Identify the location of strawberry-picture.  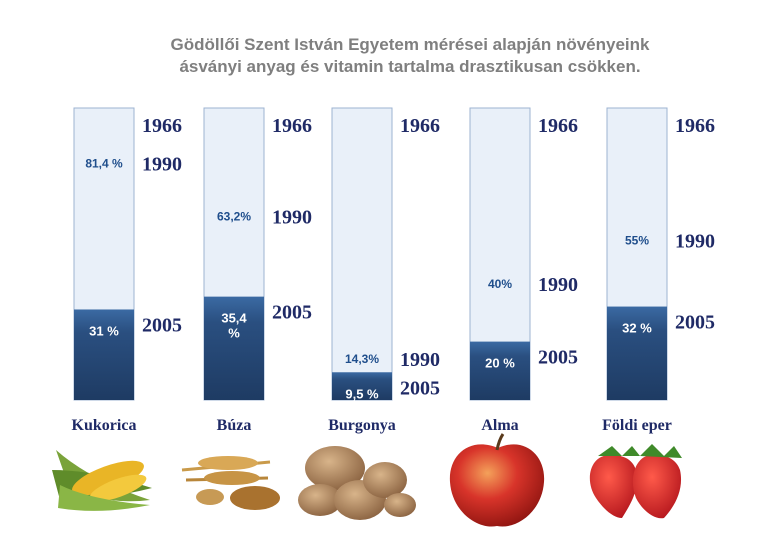
(635, 481).